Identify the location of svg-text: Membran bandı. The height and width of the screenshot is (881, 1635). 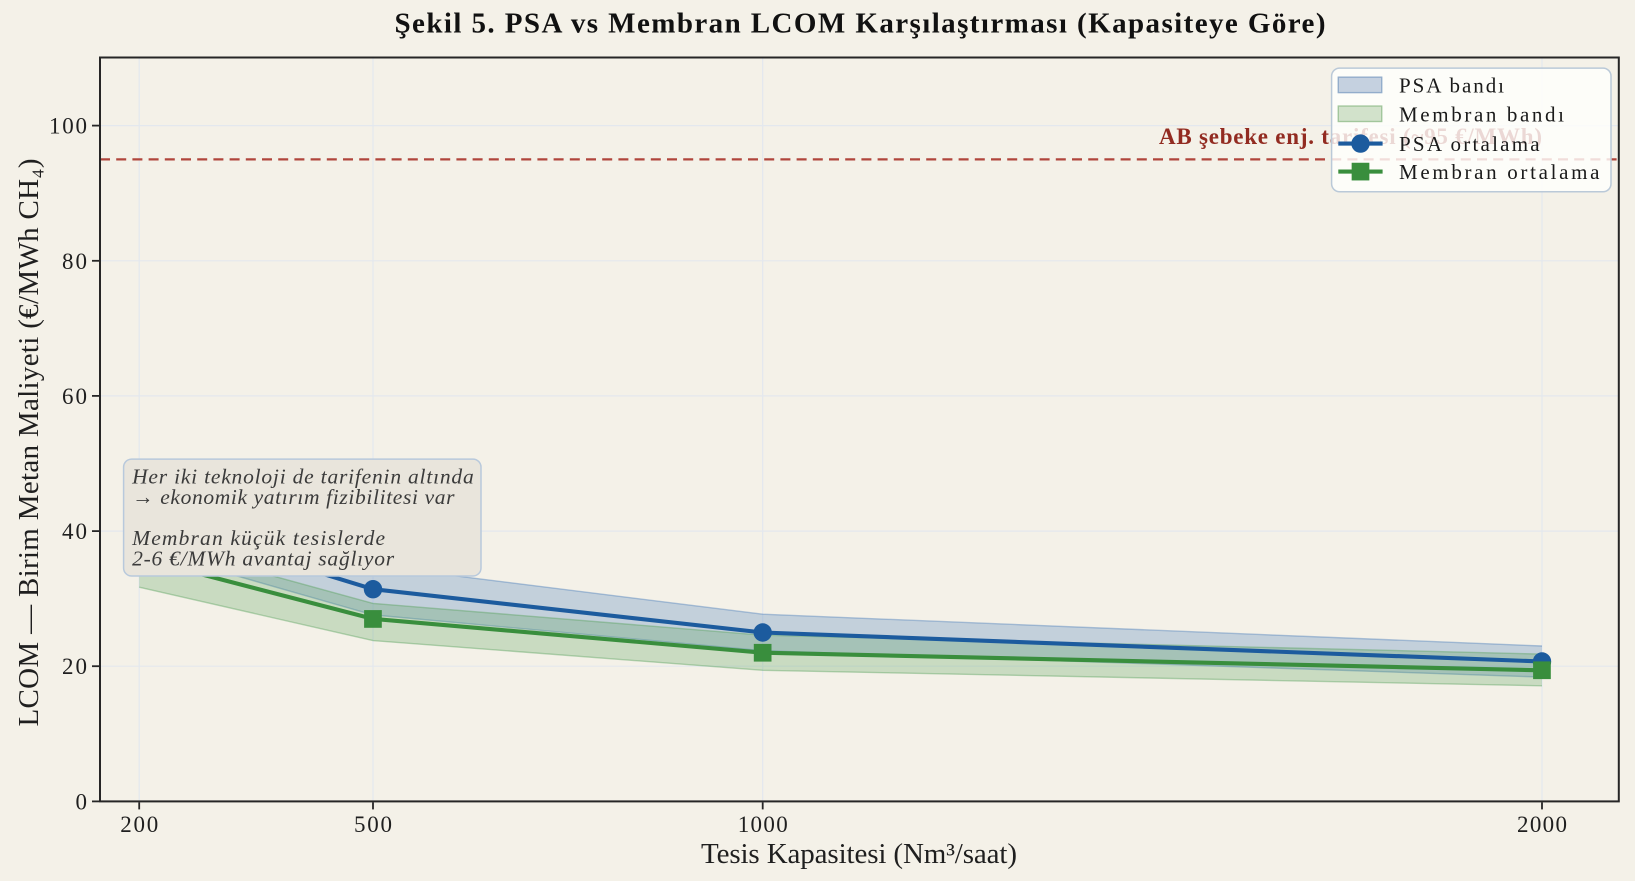
(1481, 114).